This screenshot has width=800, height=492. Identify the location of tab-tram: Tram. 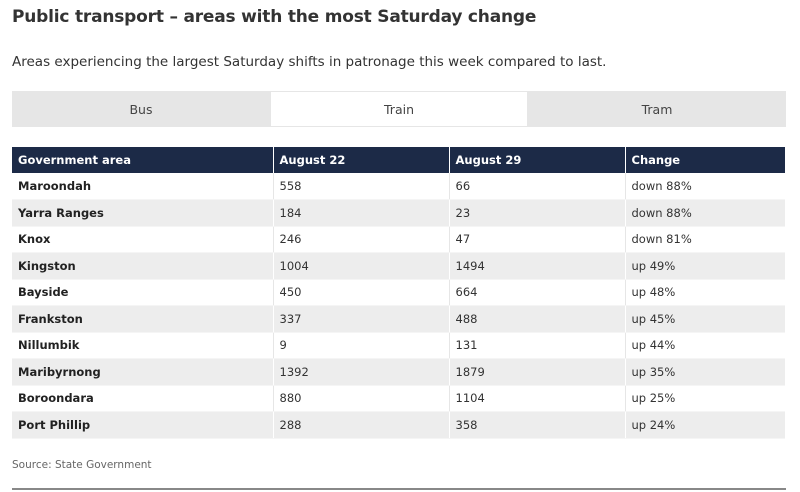
(657, 109).